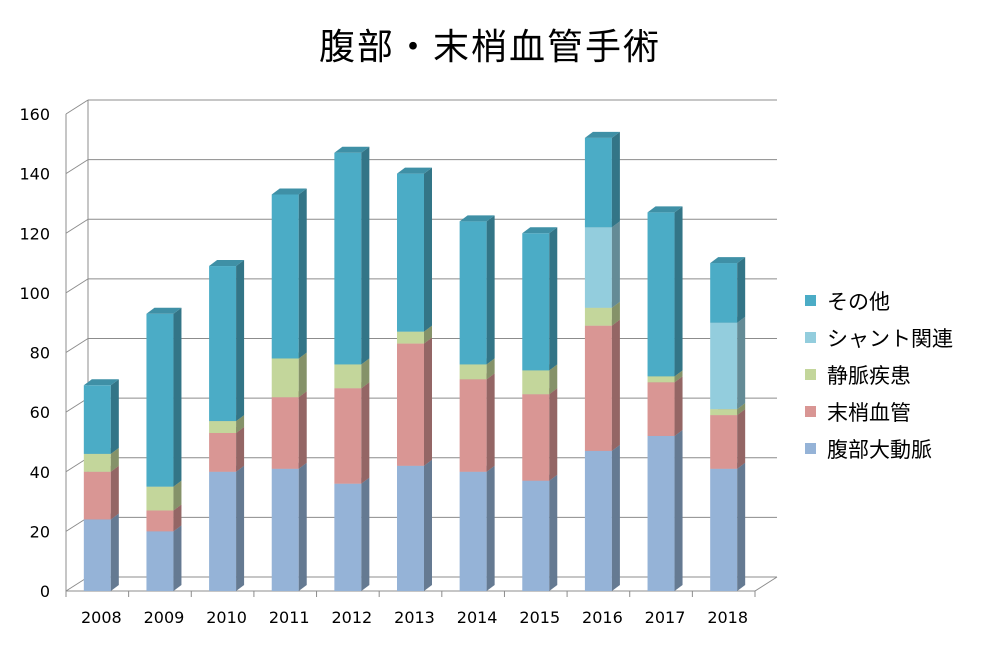  Describe the element at coordinates (489, 47) in the screenshot. I see `chart-title: 腹部・末梢血管手術` at that location.